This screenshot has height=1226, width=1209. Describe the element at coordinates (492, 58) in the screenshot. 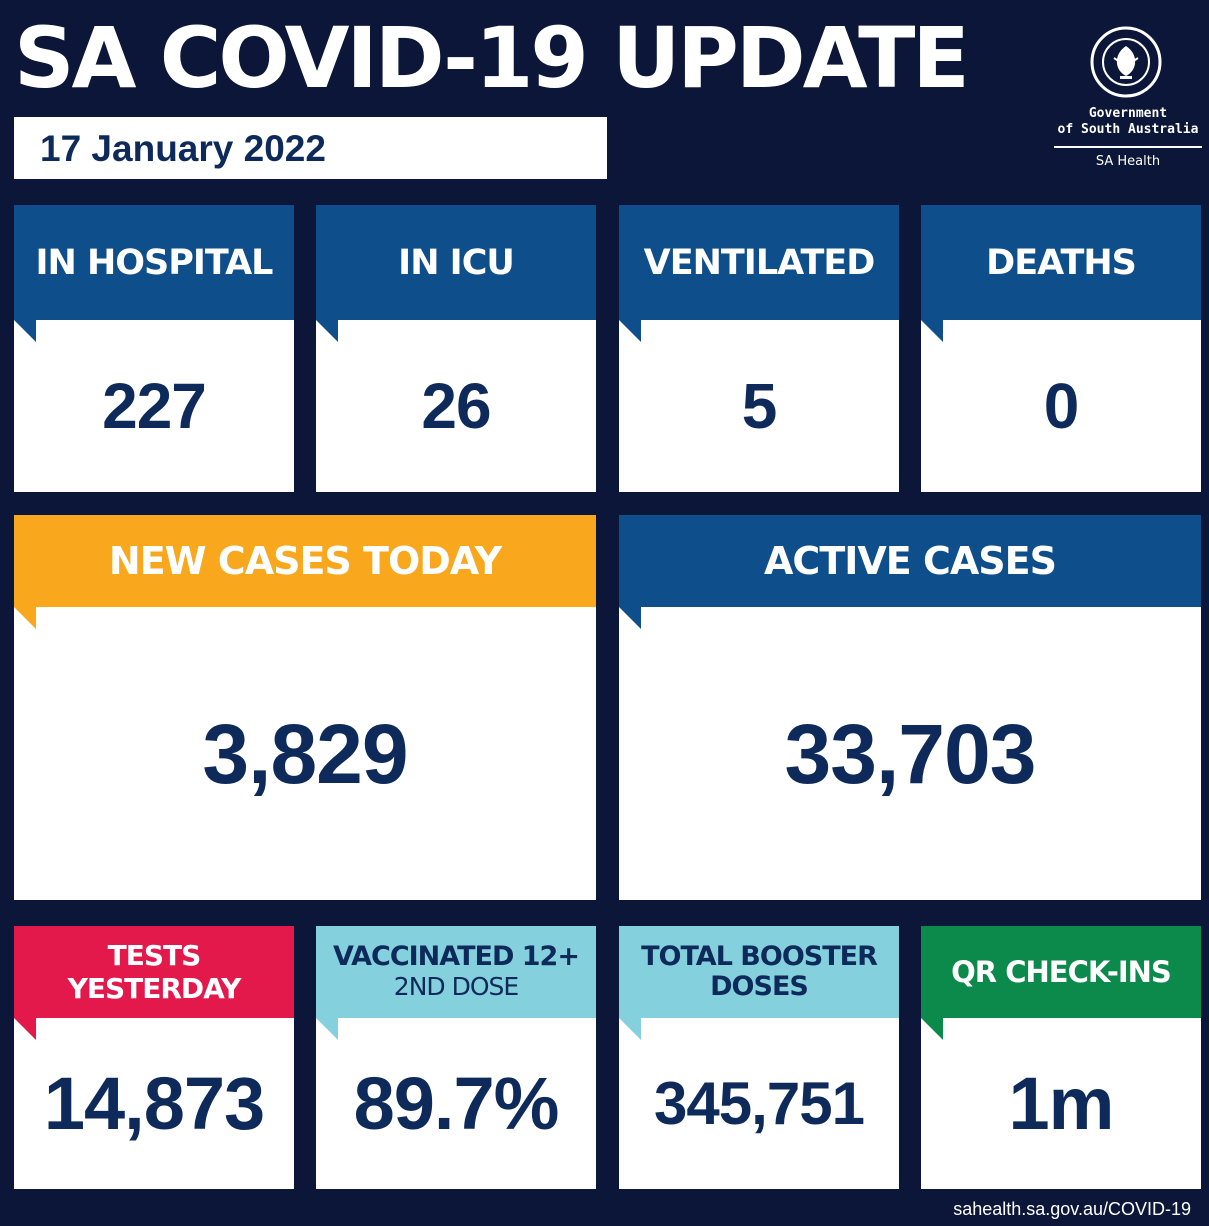

I see `page-title: SA COVID-19 UPDATE` at that location.